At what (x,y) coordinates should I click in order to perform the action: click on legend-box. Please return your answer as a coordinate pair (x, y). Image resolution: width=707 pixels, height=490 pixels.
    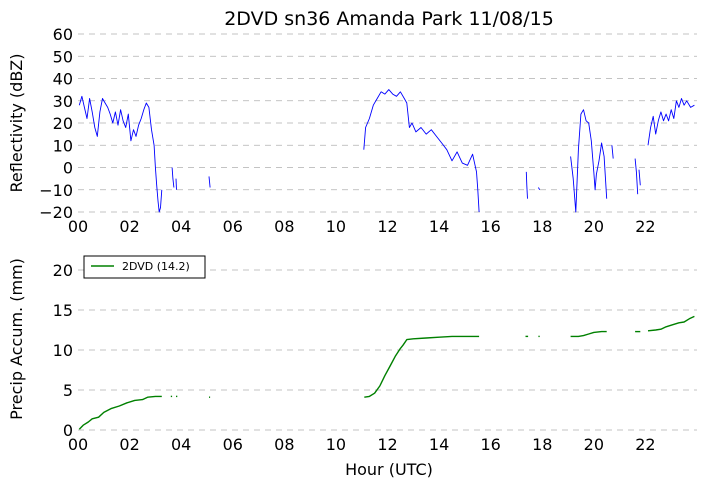
    Looking at the image, I should click on (144, 267).